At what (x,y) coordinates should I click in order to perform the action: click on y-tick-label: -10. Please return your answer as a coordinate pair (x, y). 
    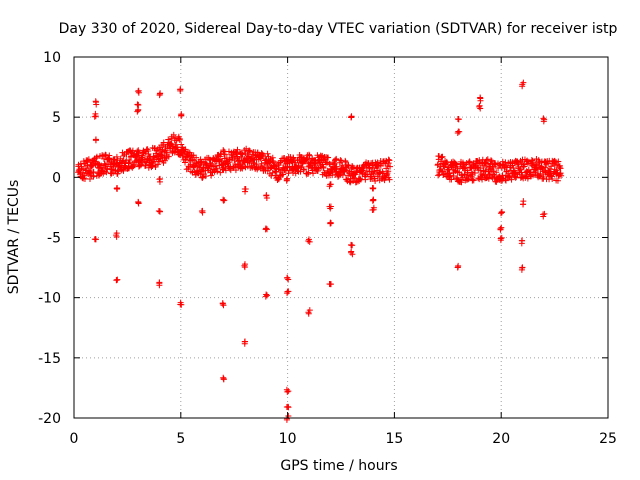
    Looking at the image, I should click on (49, 299).